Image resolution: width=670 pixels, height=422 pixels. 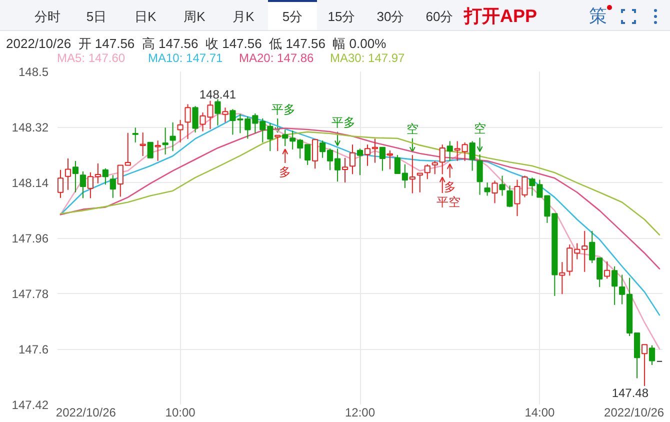 What do you see at coordinates (217, 94) in the screenshot?
I see `annotation: 148.41` at bounding box center [217, 94].